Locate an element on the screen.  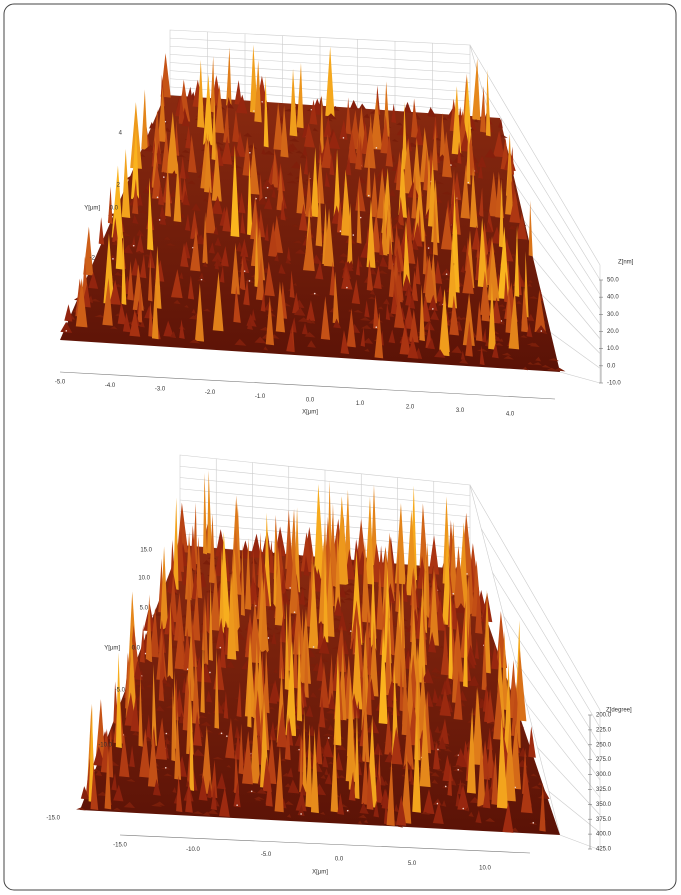
y-tick-label: 0.0 is located at coordinates (136, 649).